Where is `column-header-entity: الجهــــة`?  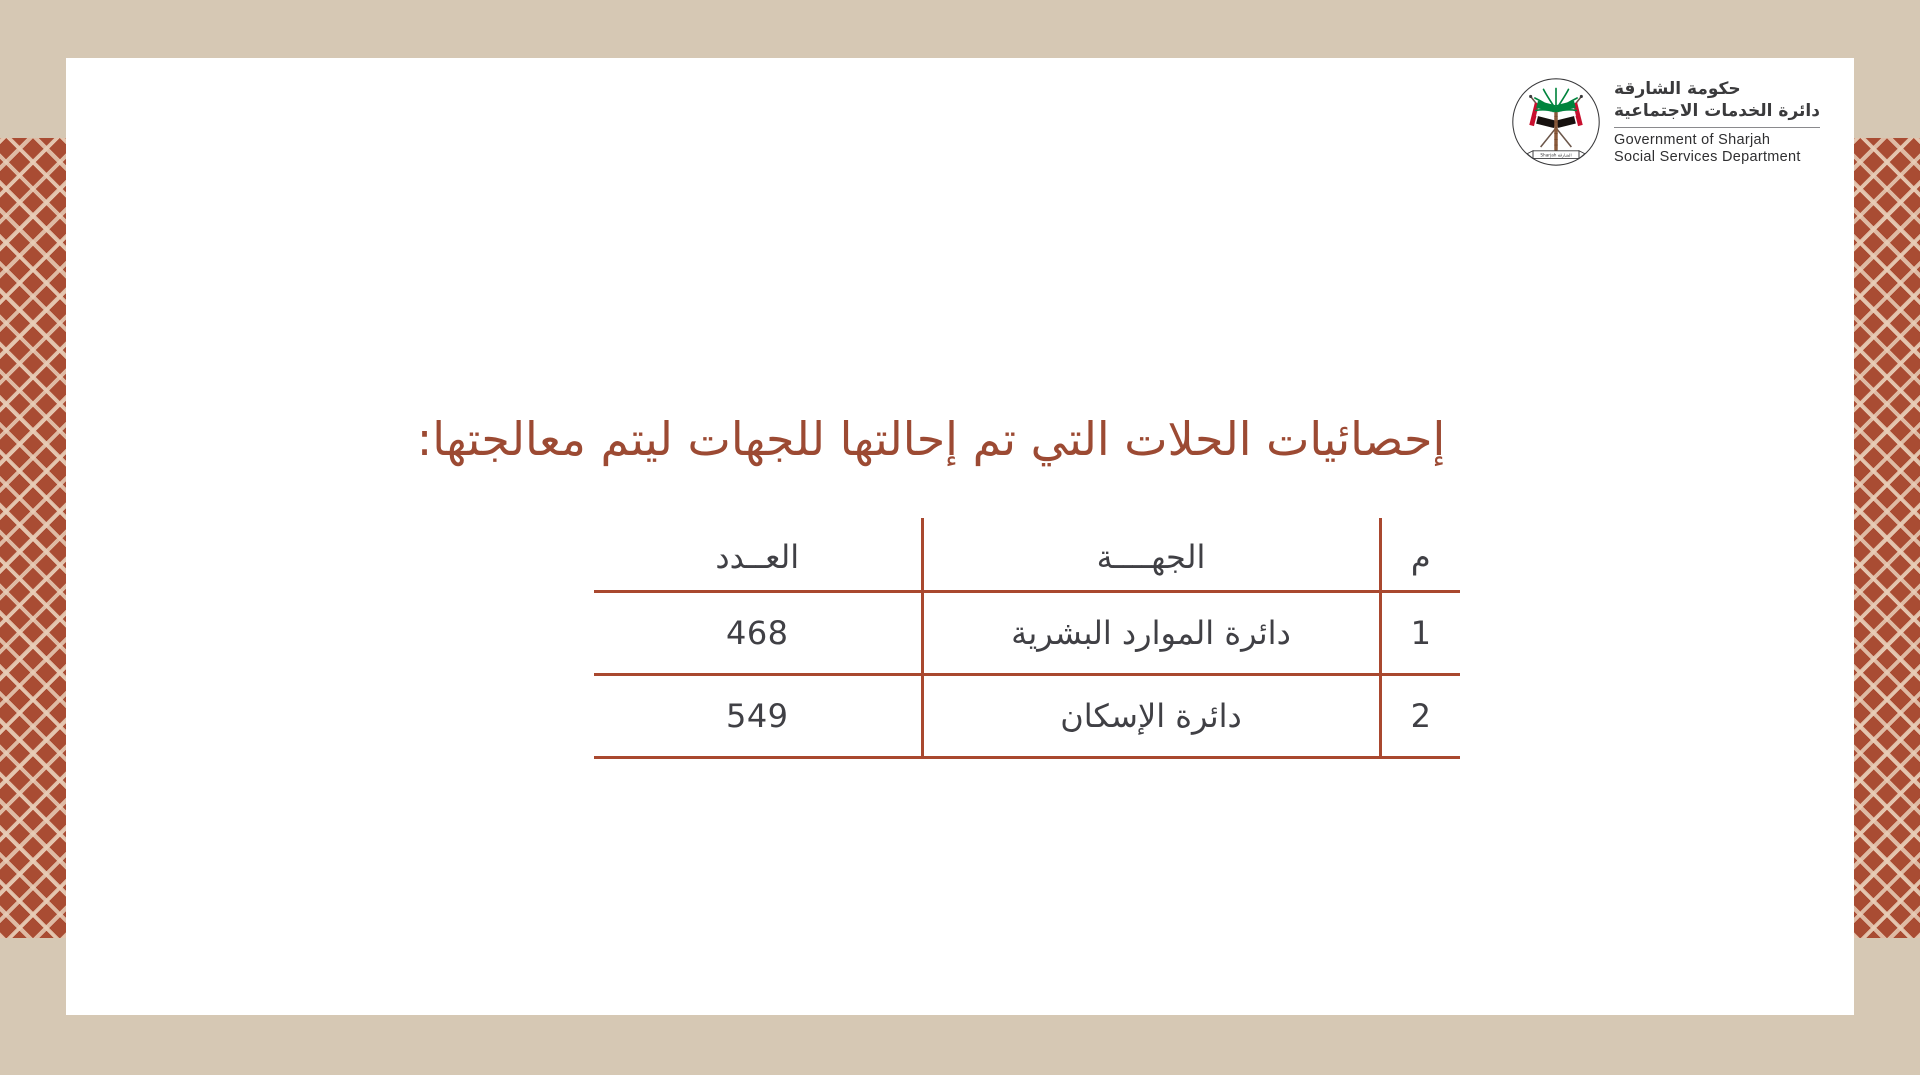 column-header-entity: الجهــــة is located at coordinates (1150, 555).